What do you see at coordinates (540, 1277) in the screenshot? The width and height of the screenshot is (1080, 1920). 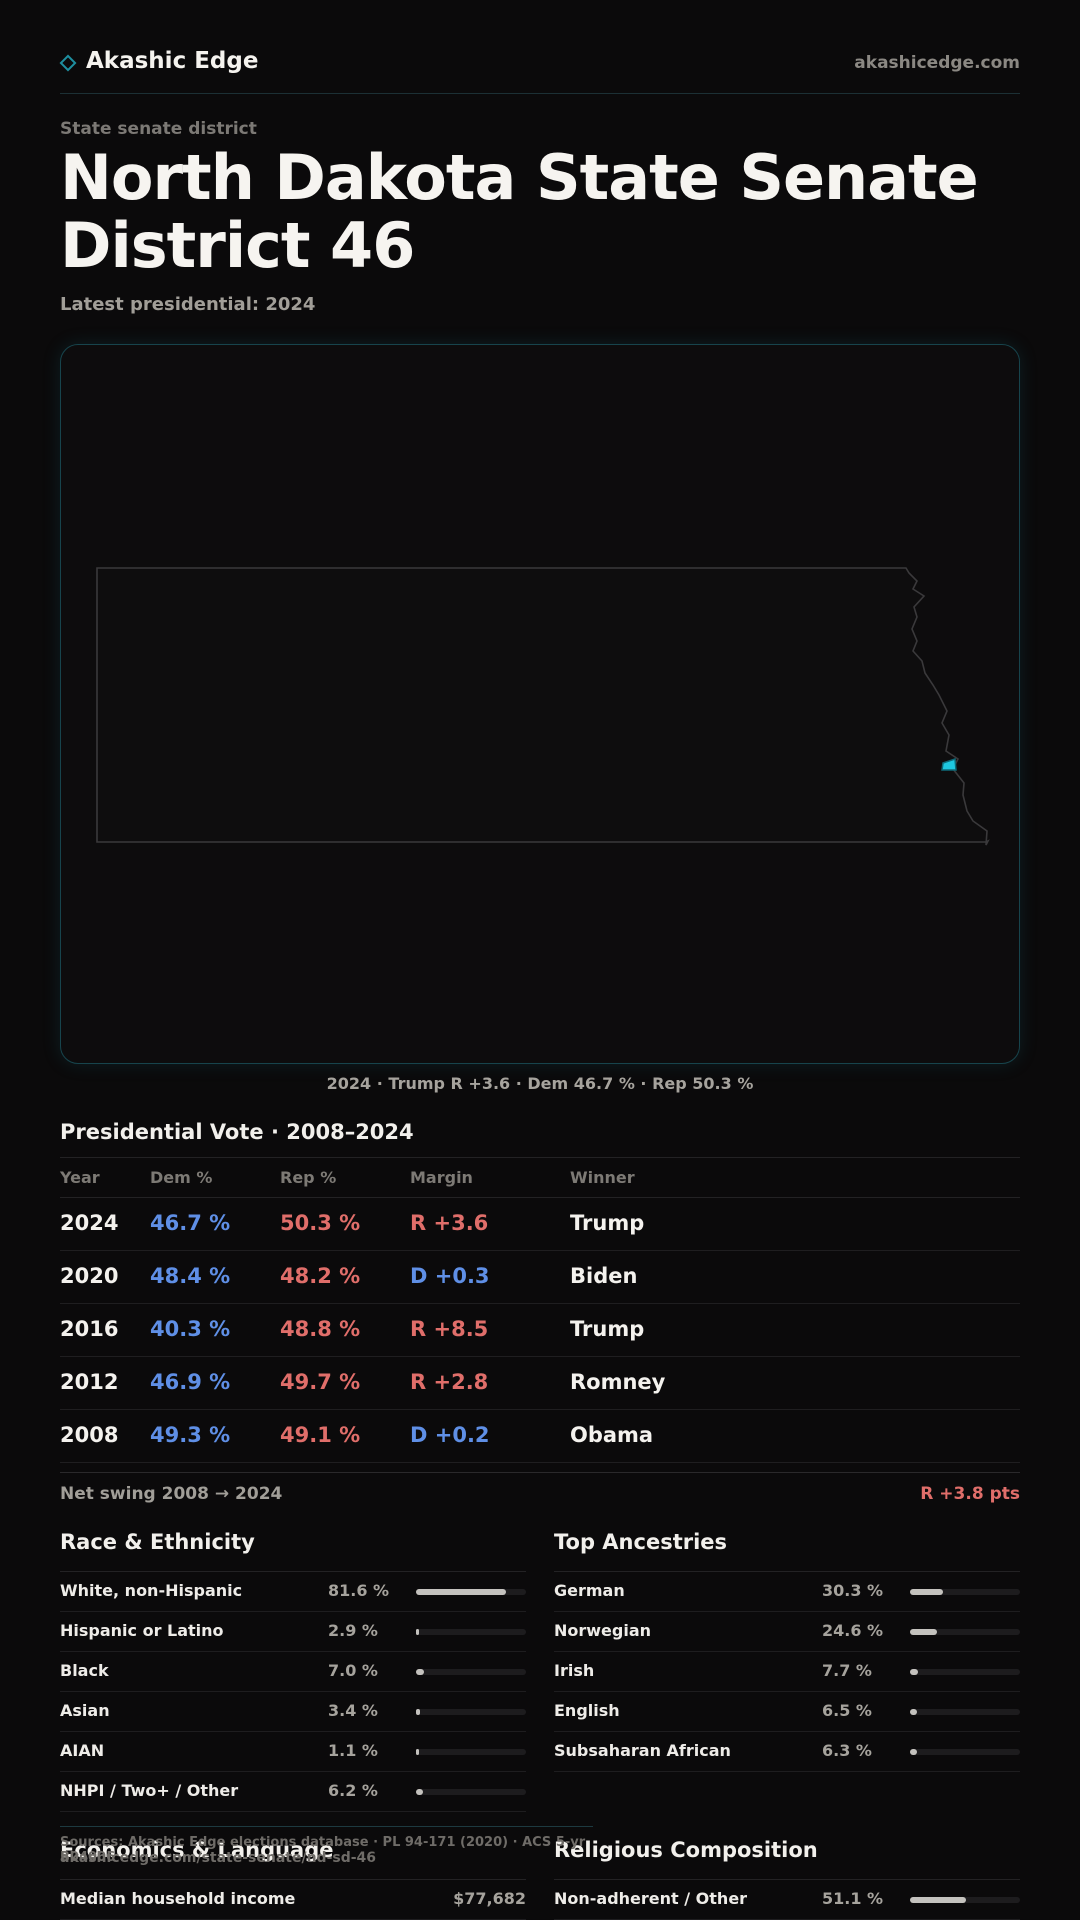 I see `table-row: 2020 48.4 % 48.2 % D +0.3 Biden` at bounding box center [540, 1277].